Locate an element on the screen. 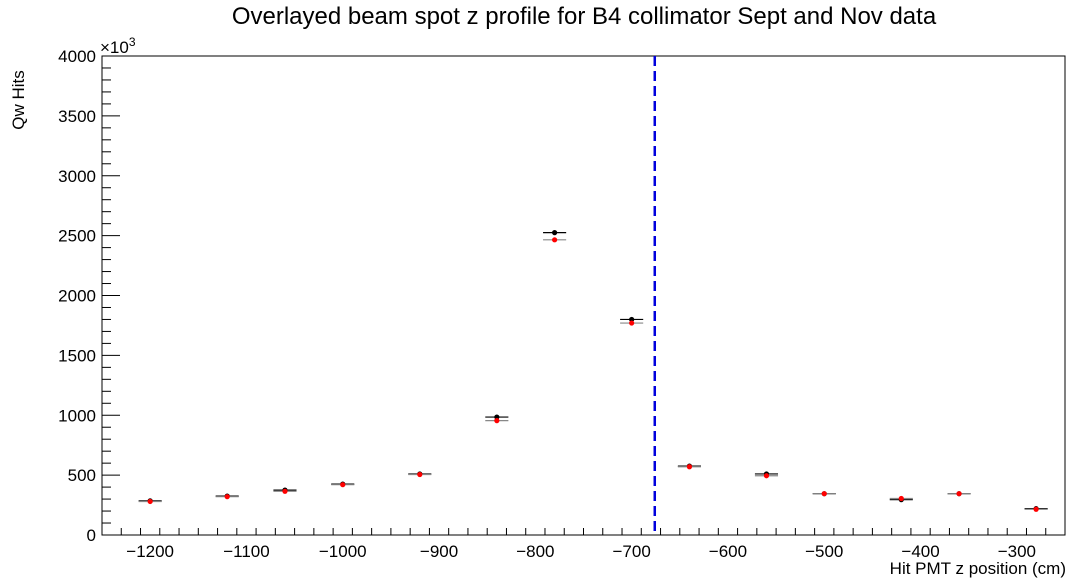  y-axis-tick-labels: 0 500 1000 1500 2000 2500 3000 3500 4000 is located at coordinates (77, 296).